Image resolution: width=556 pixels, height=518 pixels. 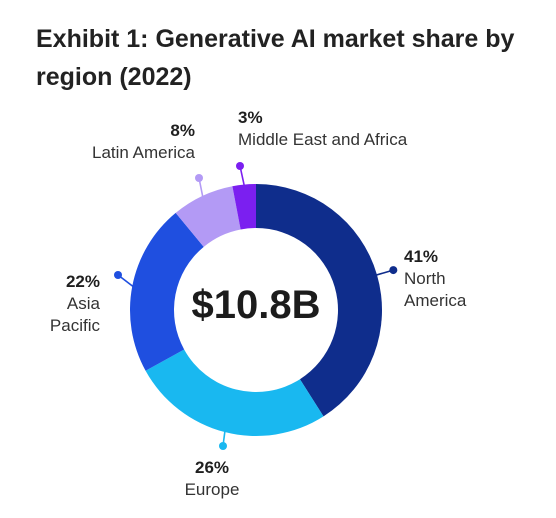 I want to click on center-total-label: $10.8B, so click(x=256, y=305).